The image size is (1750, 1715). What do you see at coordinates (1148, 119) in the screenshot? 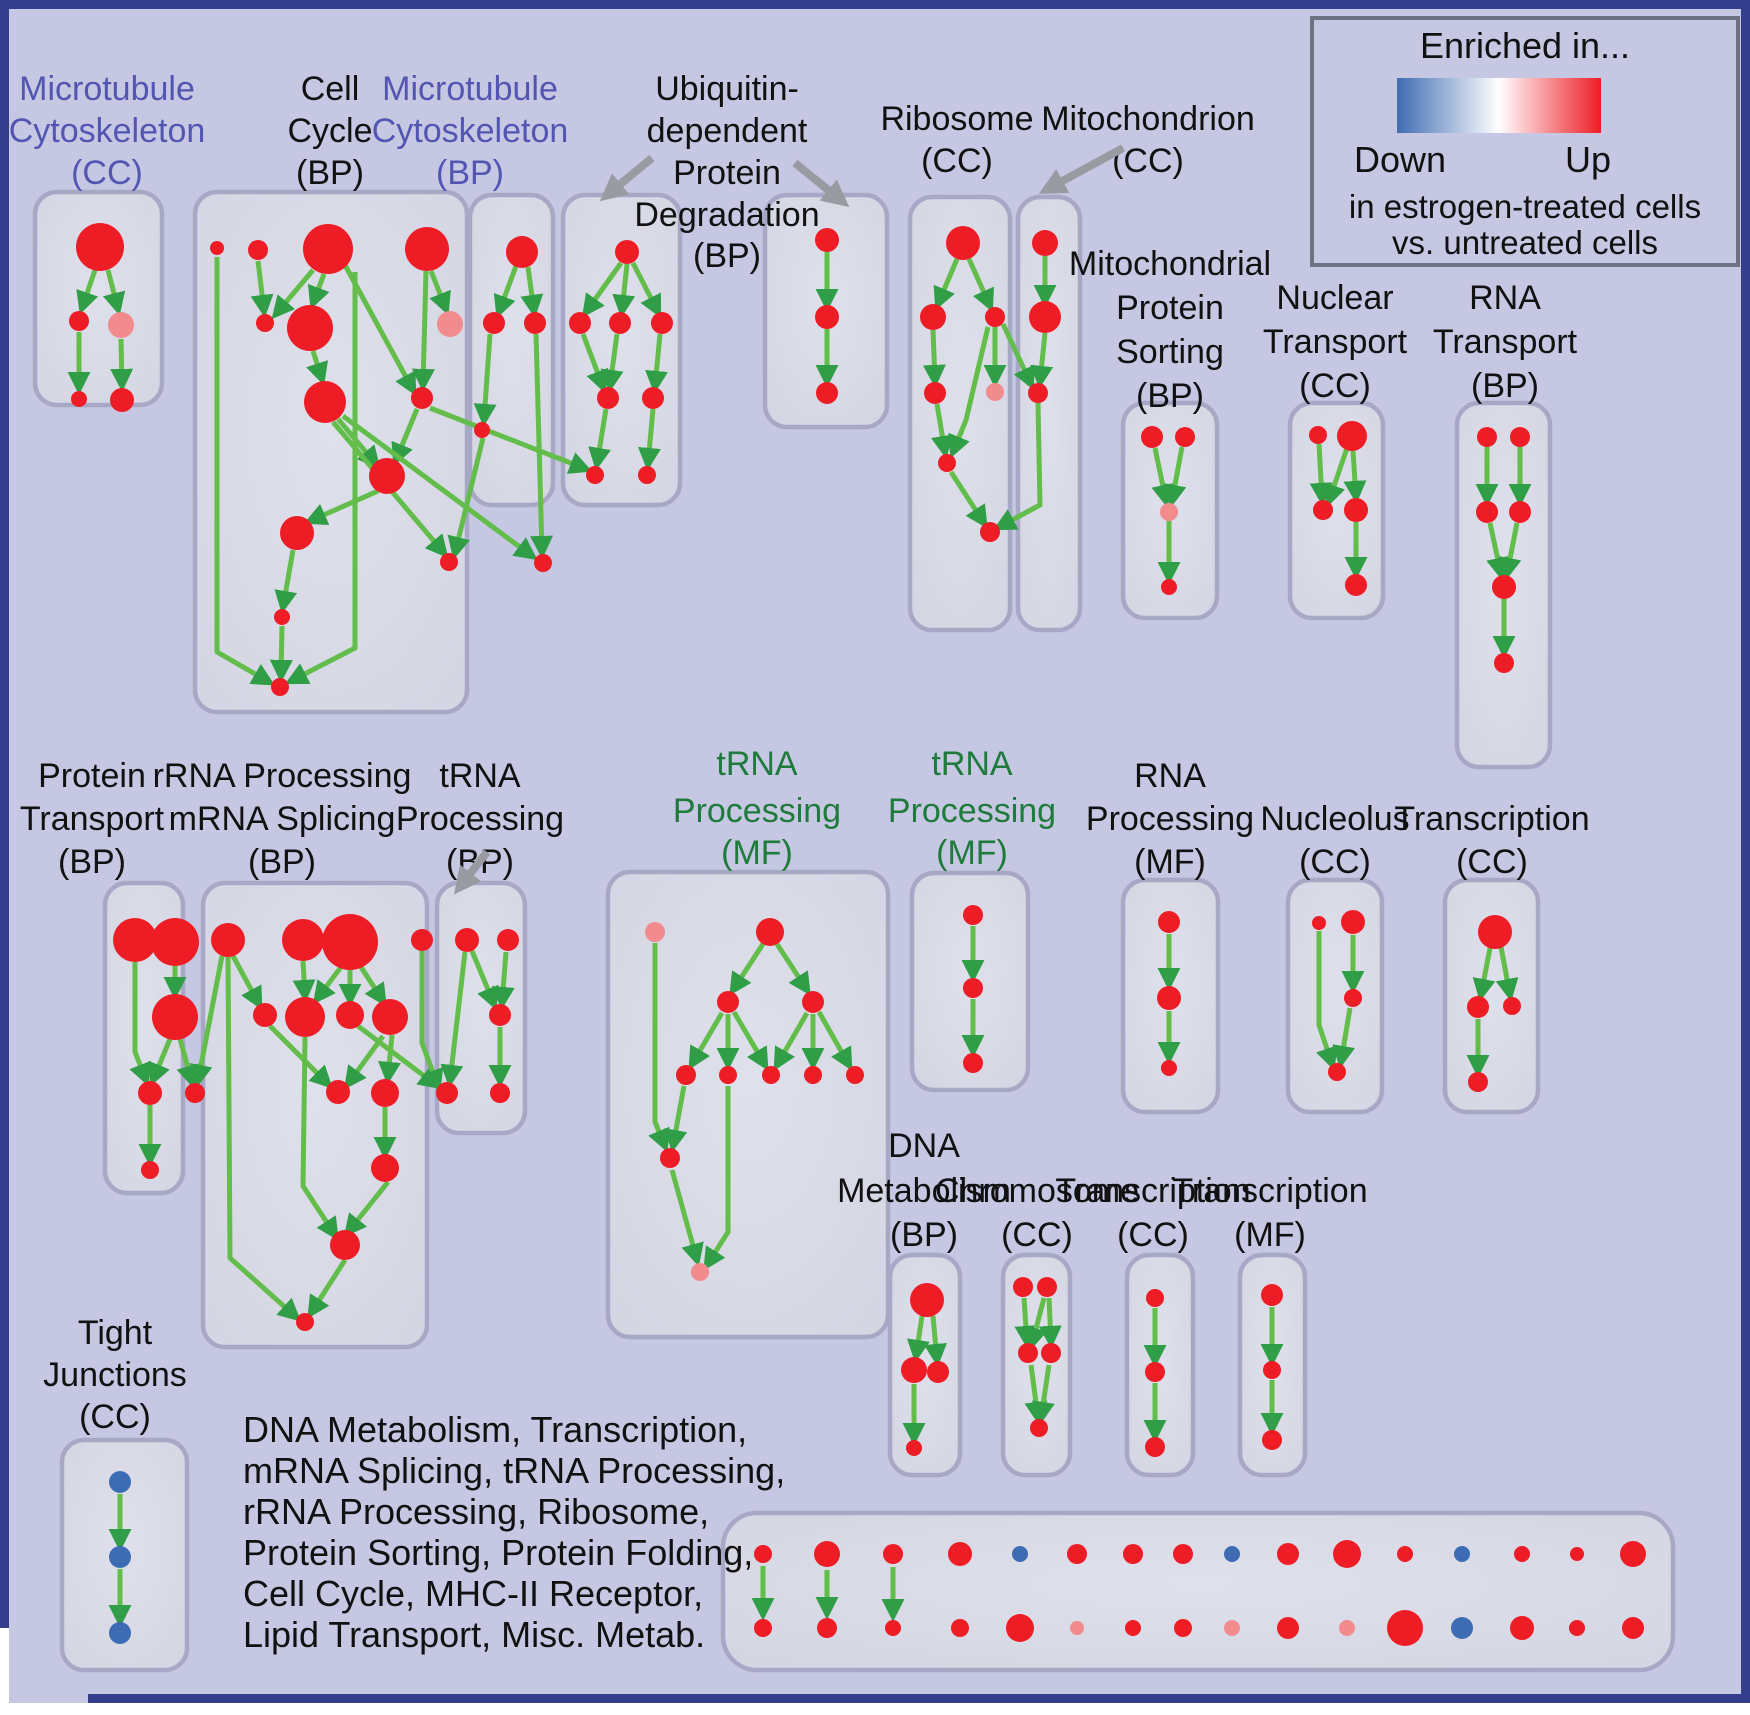
I see `mitochondrion-label-line-1: Mitochondrion` at bounding box center [1148, 119].